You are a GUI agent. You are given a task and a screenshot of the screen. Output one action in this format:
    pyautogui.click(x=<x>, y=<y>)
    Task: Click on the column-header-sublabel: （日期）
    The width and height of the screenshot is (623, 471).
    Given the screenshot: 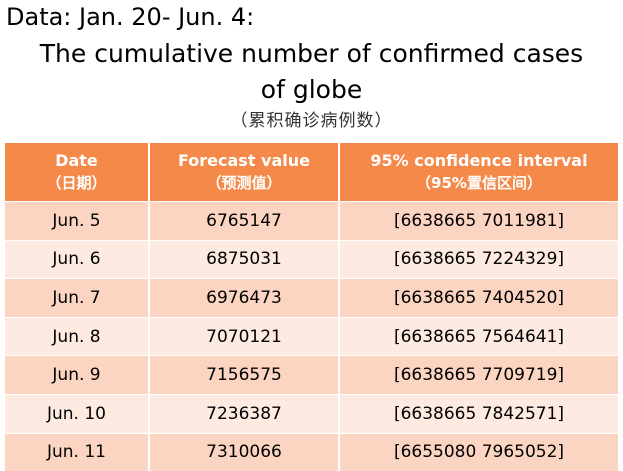 What is the action you would take?
    pyautogui.click(x=76, y=183)
    